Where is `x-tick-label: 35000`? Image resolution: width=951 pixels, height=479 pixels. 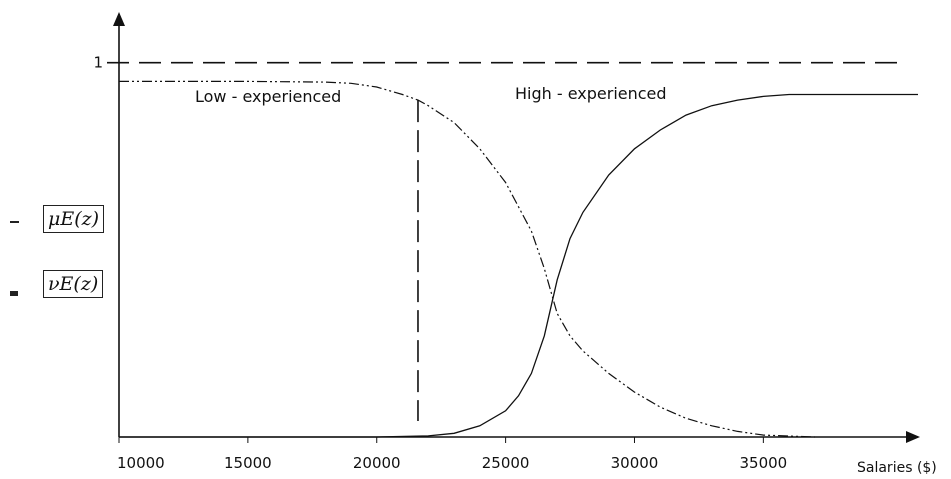
x-tick-label: 35000 is located at coordinates (763, 463).